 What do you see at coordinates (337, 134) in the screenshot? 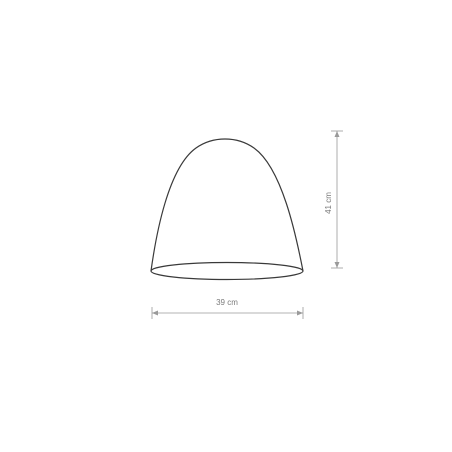
I see `height-arrow-top` at bounding box center [337, 134].